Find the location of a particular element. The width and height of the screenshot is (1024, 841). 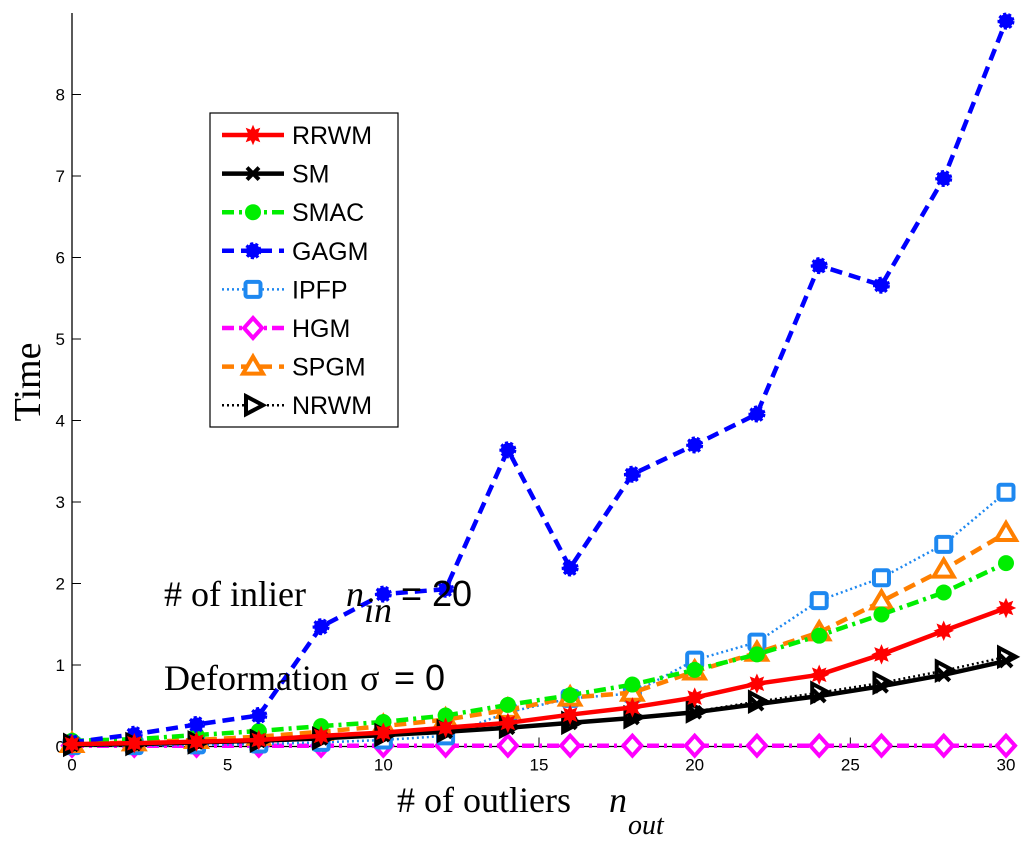

x-tick-label: 15 is located at coordinates (539, 765).